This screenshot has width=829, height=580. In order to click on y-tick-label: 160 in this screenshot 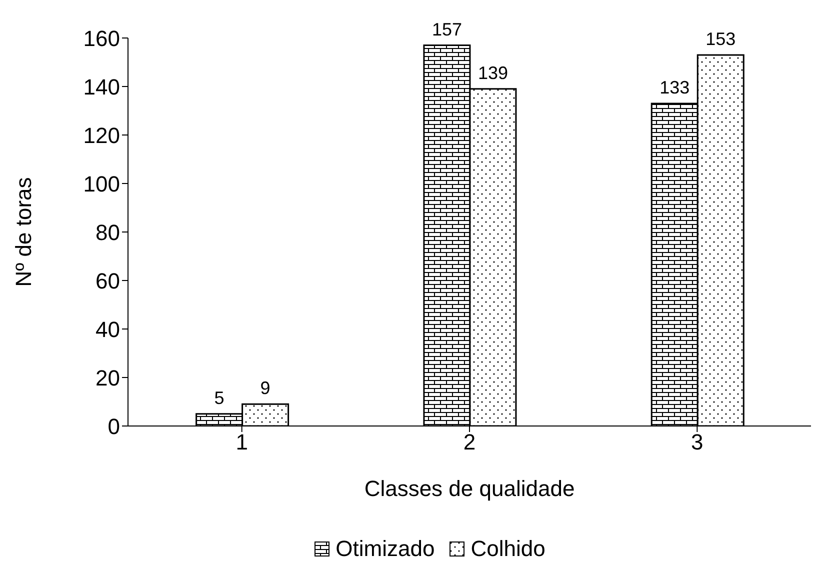, I will do `click(101, 38)`.